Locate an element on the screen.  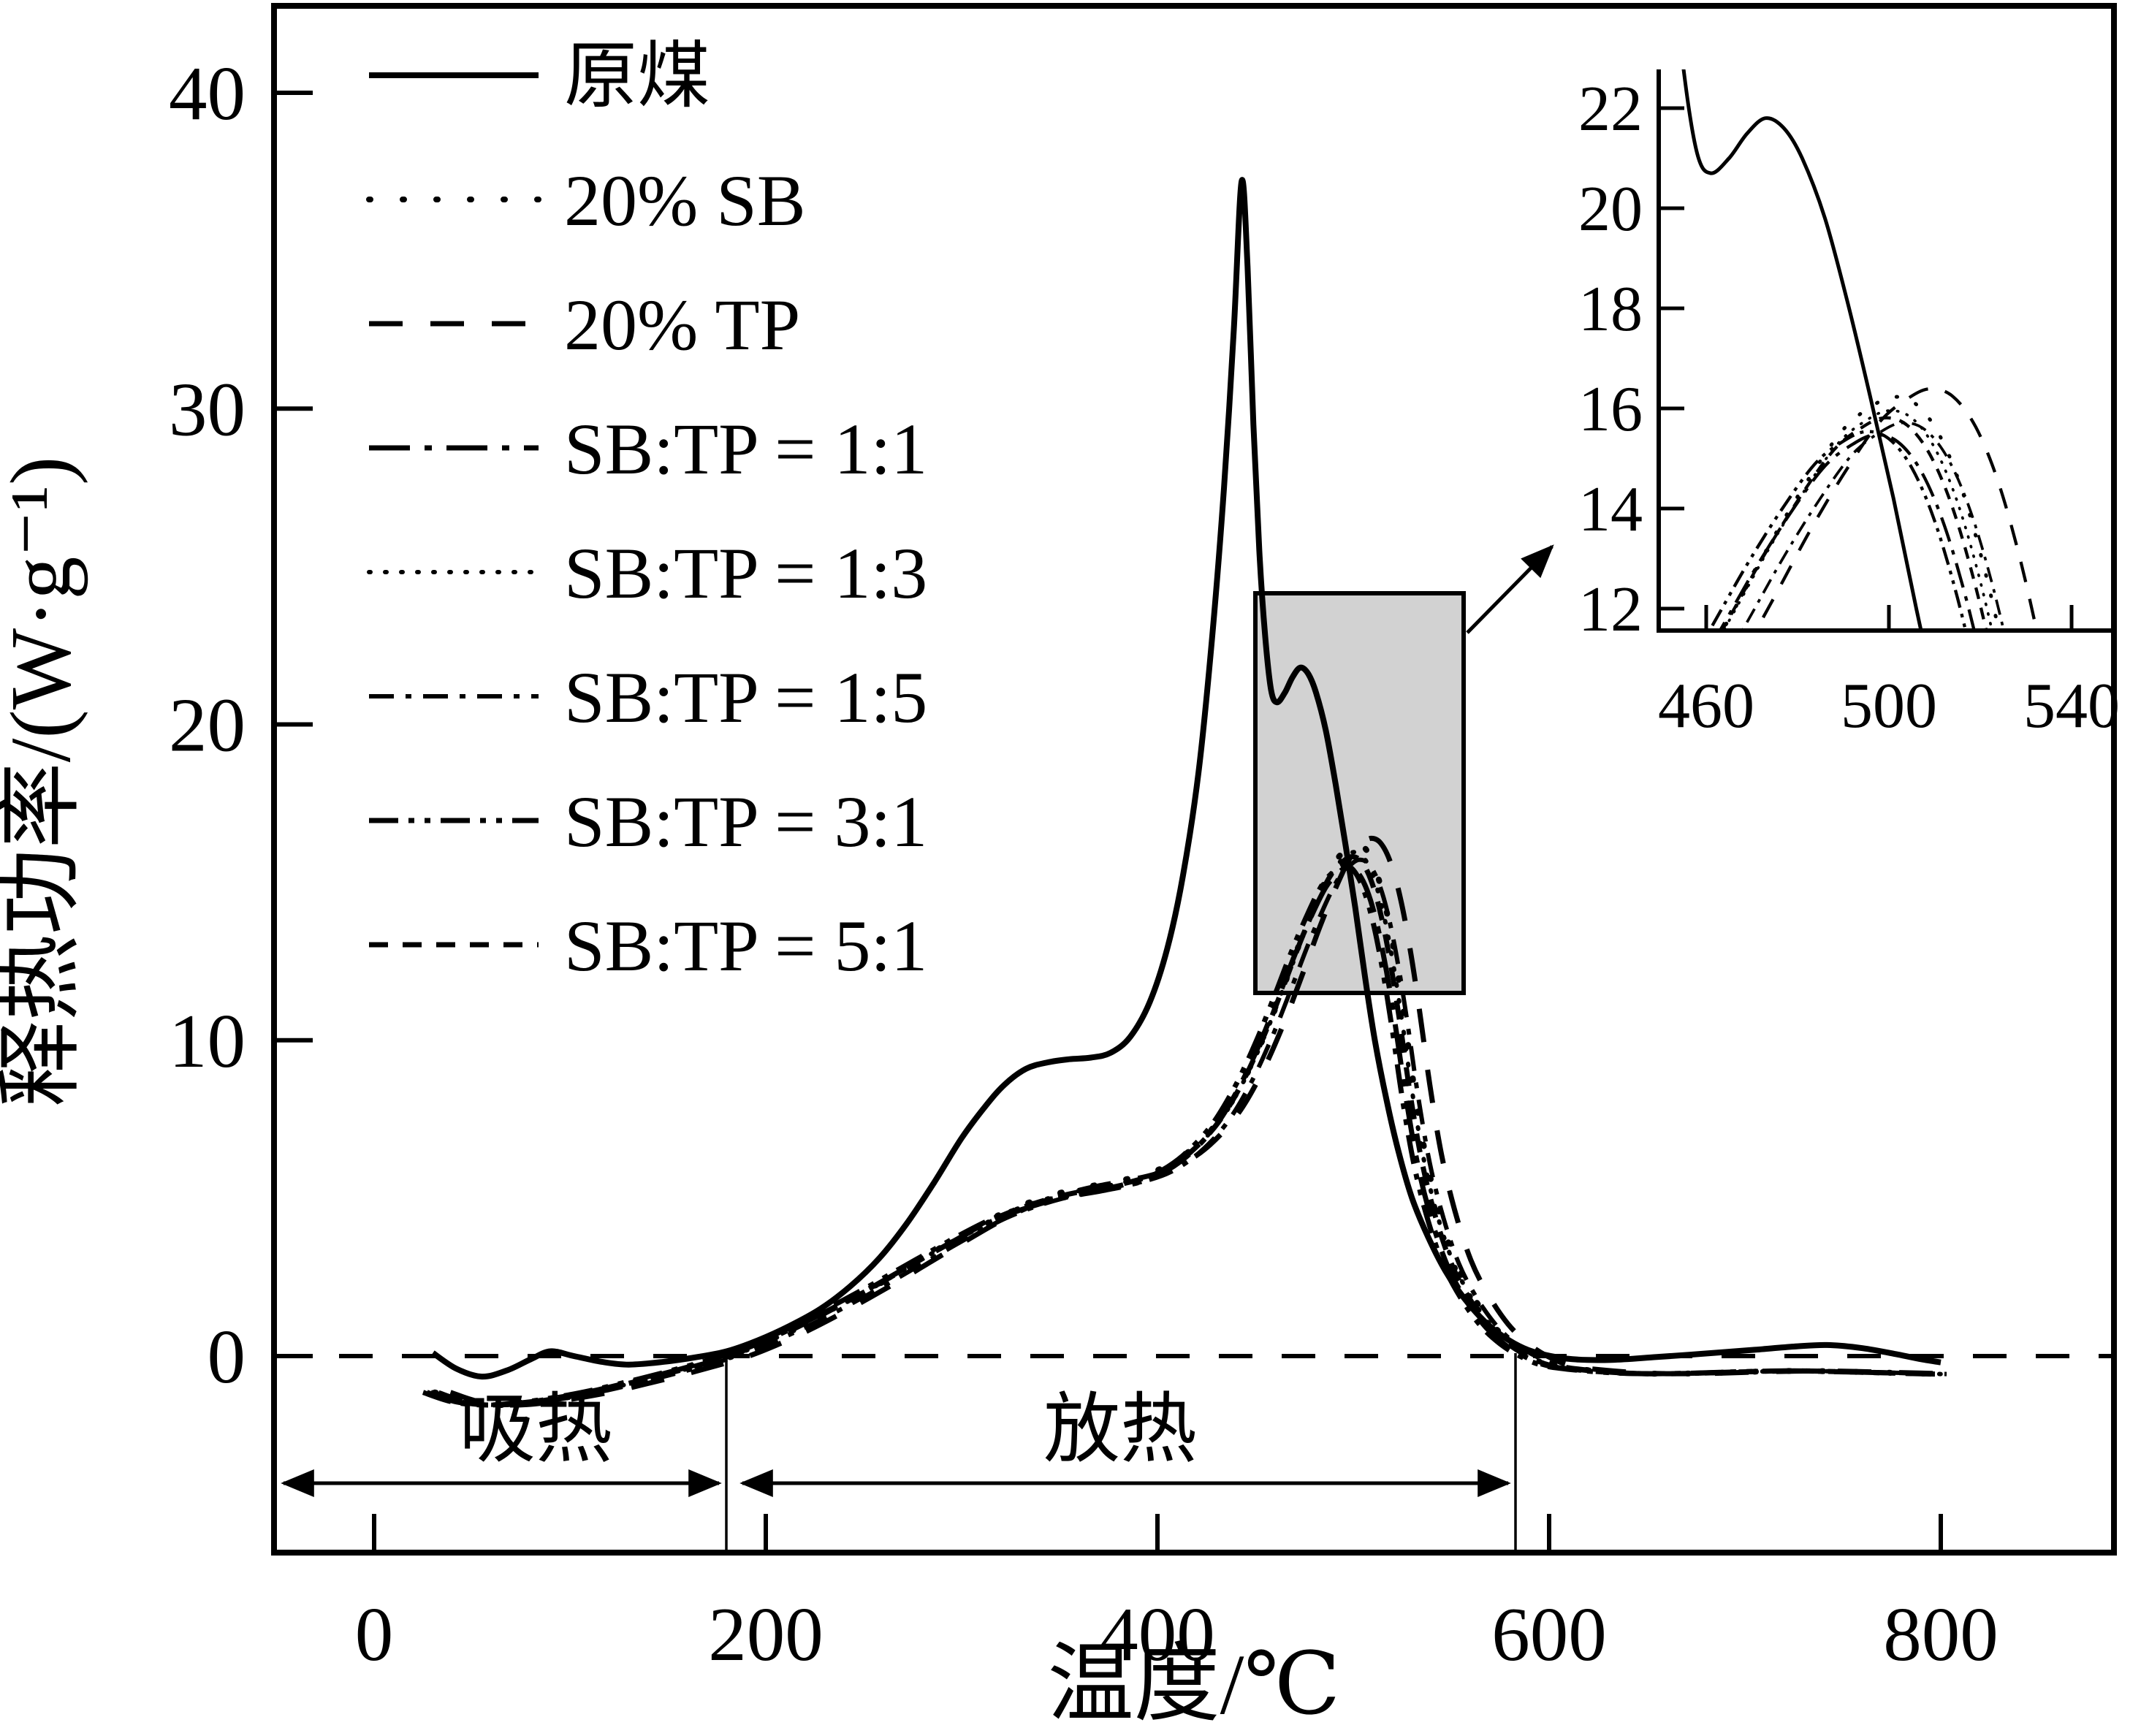
legend-label: SB:TP = 5:1 is located at coordinates (745, 945).